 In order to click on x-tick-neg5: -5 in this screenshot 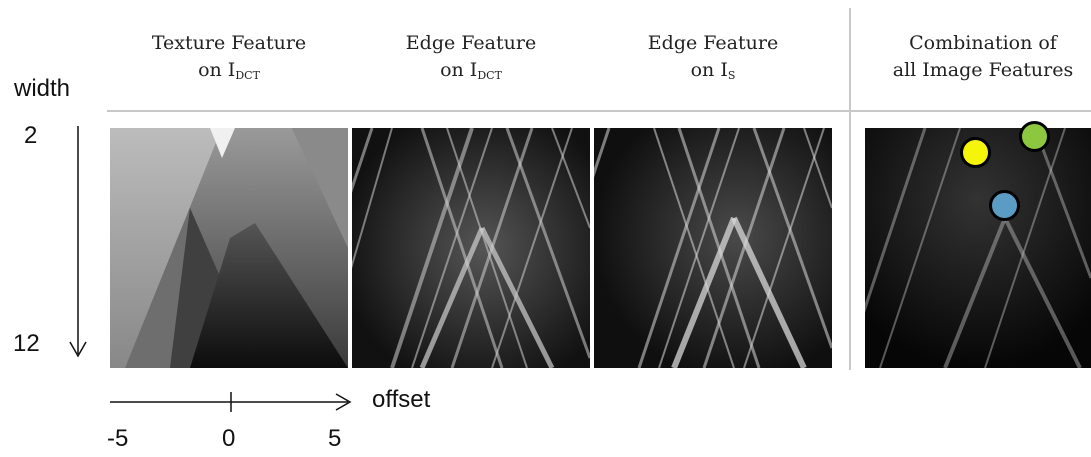, I will do `click(118, 438)`.